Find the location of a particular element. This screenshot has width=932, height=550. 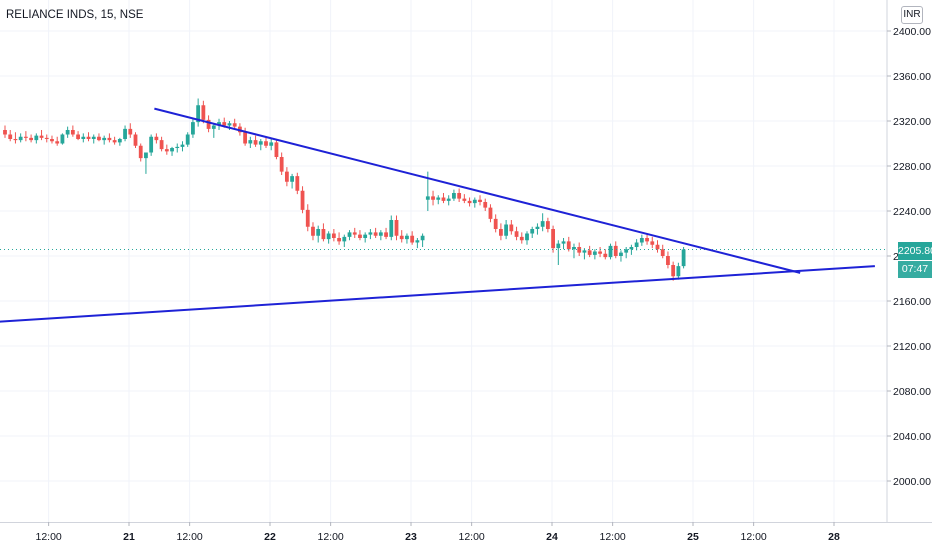

ascending-trendline is located at coordinates (437, 298).